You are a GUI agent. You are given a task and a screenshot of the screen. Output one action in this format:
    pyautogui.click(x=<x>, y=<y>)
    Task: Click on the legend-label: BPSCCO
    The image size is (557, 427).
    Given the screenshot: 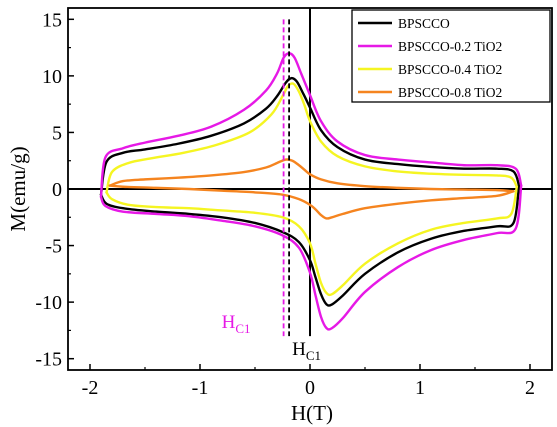 What is the action you would take?
    pyautogui.click(x=424, y=23)
    